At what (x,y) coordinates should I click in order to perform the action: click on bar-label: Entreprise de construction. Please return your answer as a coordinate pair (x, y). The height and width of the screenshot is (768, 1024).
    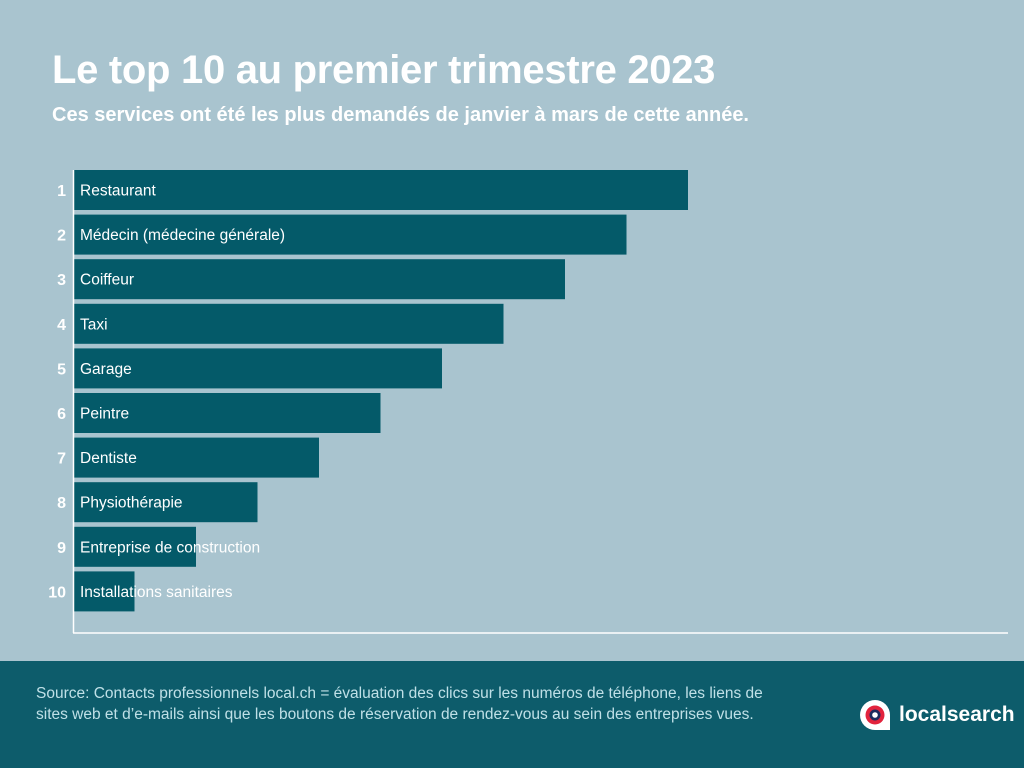
    Looking at the image, I should click on (170, 547).